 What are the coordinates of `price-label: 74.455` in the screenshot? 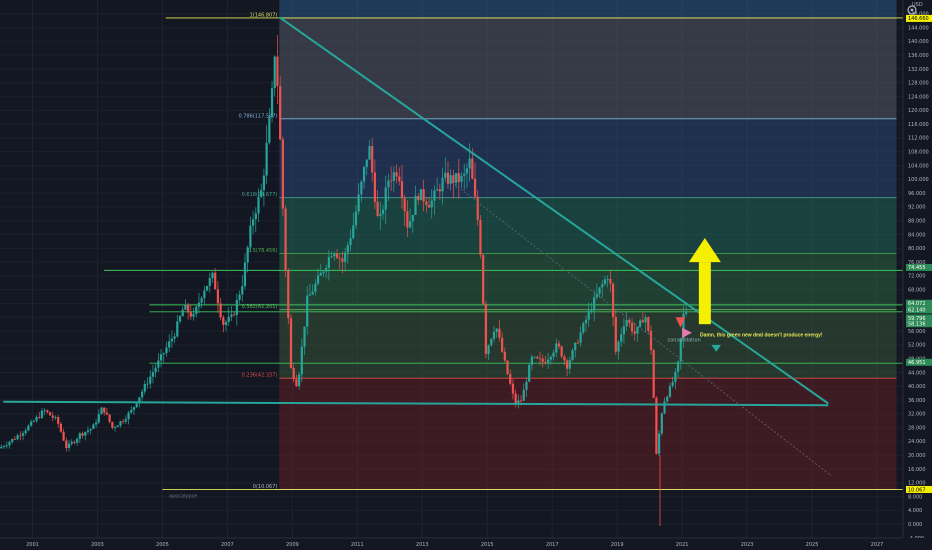 It's located at (917, 268).